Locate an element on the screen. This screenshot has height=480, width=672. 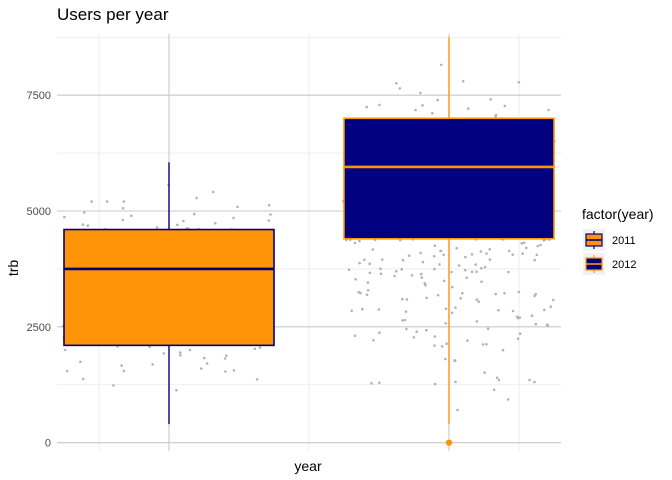
y-axis-title: trb is located at coordinates (13, 268).